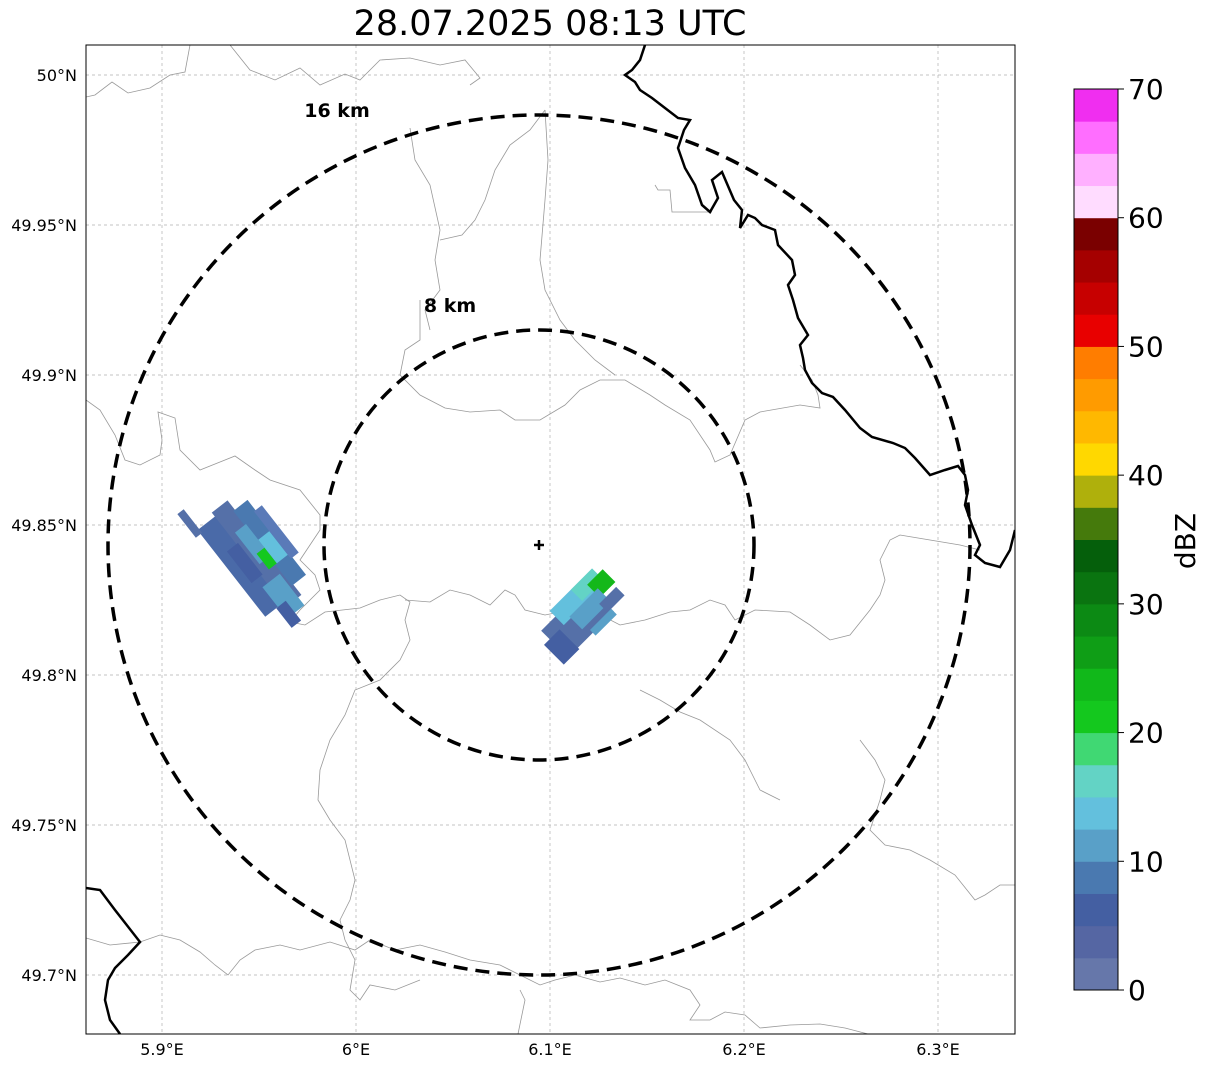  I want to click on echo-cluster-east, so click(583, 616).